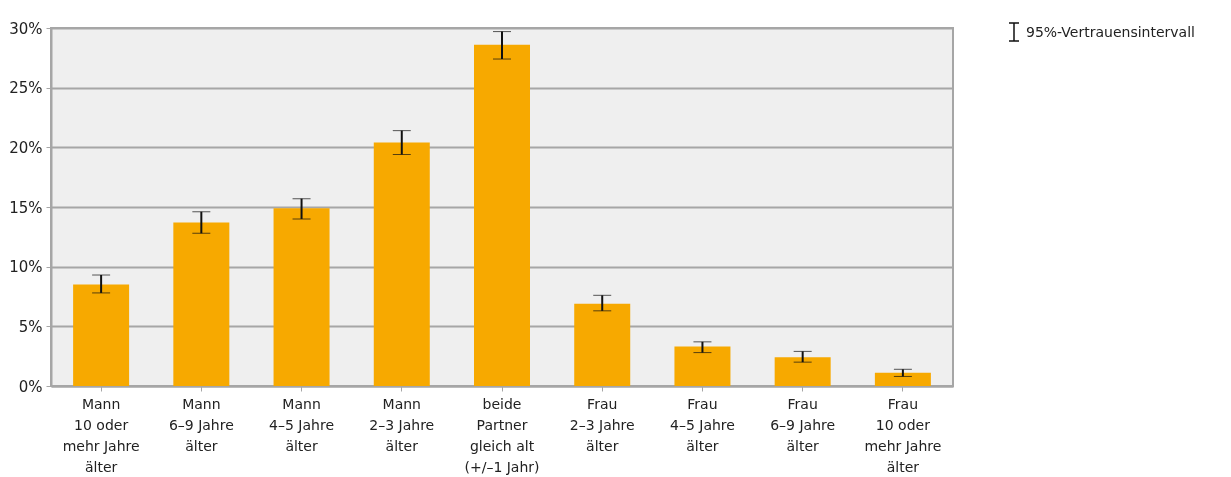 The height and width of the screenshot is (477, 1231). I want to click on x-tick-label: Mann 2–3 Jahre älter, so click(402, 424).